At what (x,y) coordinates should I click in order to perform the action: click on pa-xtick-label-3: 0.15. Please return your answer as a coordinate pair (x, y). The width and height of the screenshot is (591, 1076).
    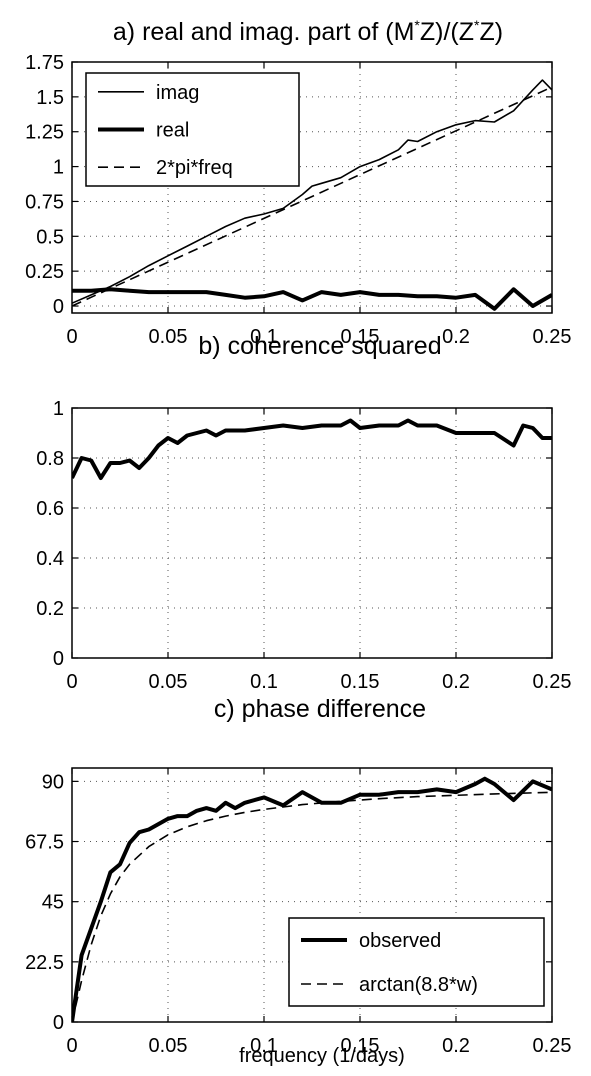
    Looking at the image, I should click on (360, 337).